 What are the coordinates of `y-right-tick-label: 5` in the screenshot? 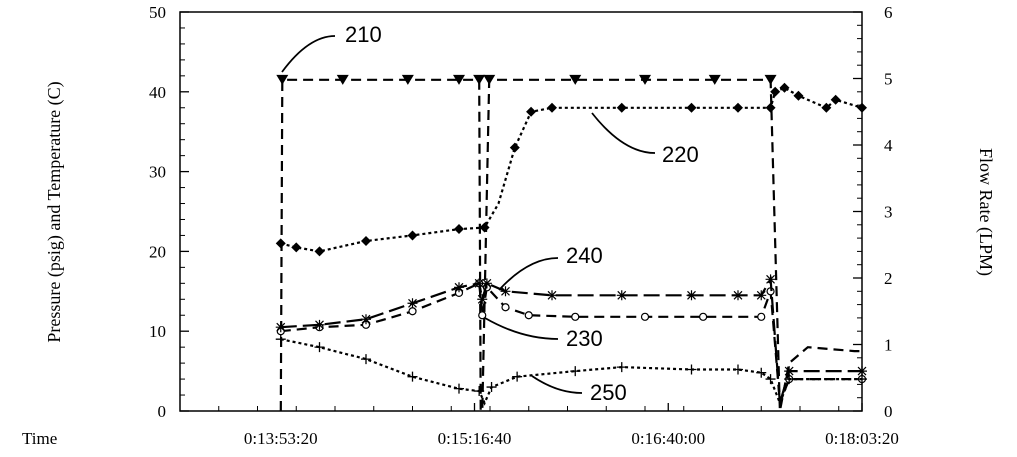 It's located at (888, 79).